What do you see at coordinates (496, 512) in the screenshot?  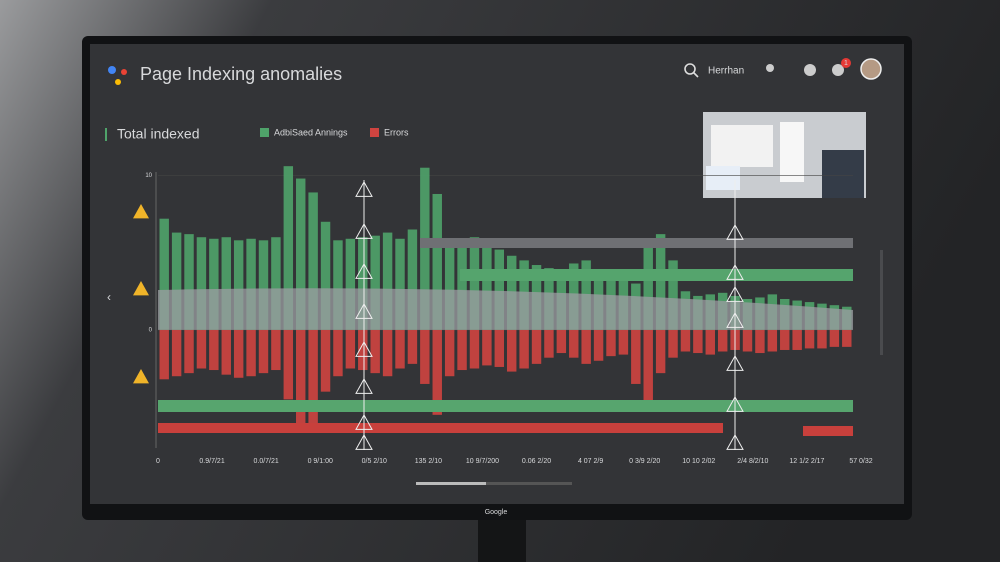 I see `brand: Google` at bounding box center [496, 512].